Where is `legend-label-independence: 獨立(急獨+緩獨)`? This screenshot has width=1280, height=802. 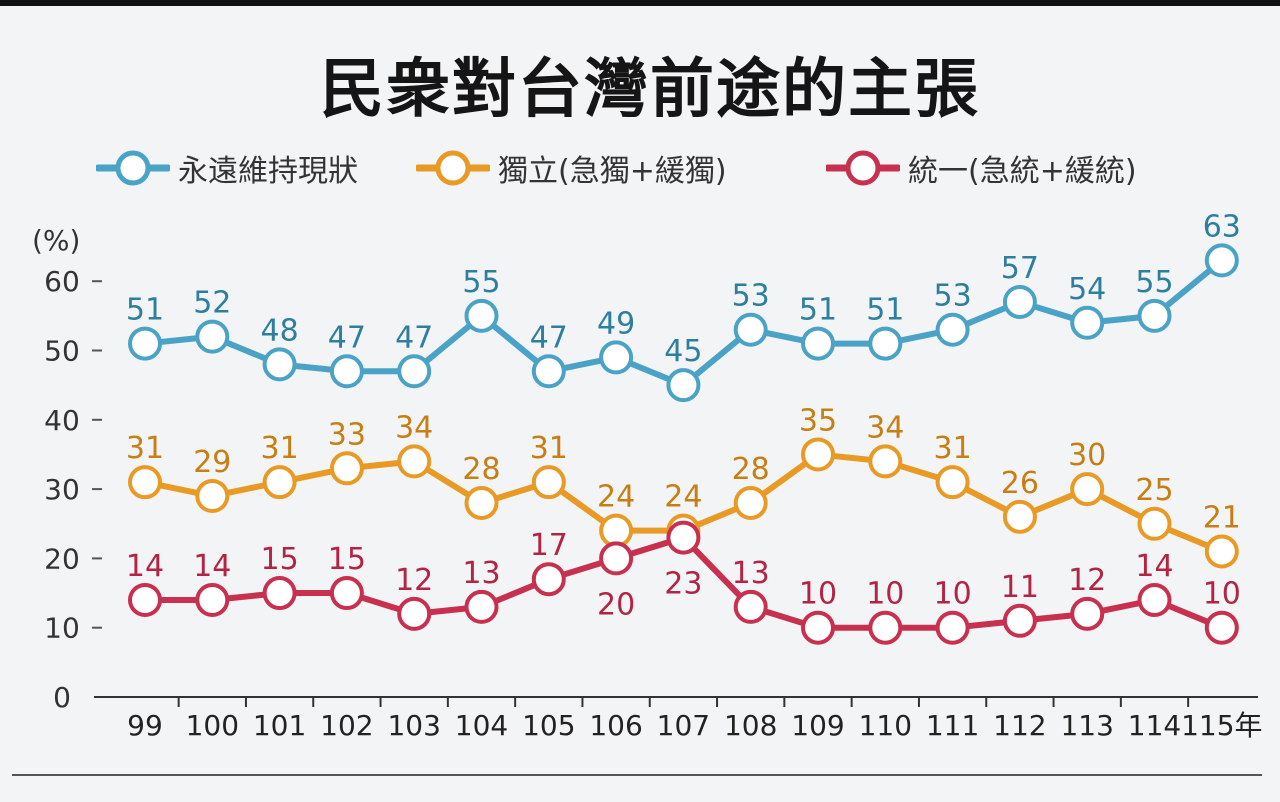
legend-label-independence: 獨立(急獨+緩獨) is located at coordinates (612, 171).